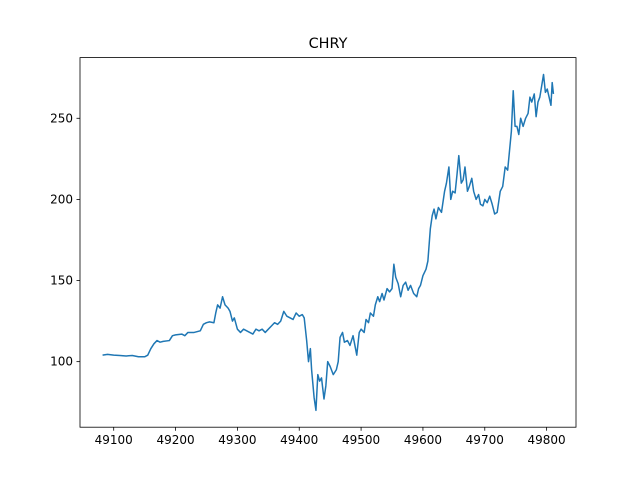 This screenshot has width=640, height=480. What do you see at coordinates (61, 199) in the screenshot?
I see `y-tick-label: 200` at bounding box center [61, 199].